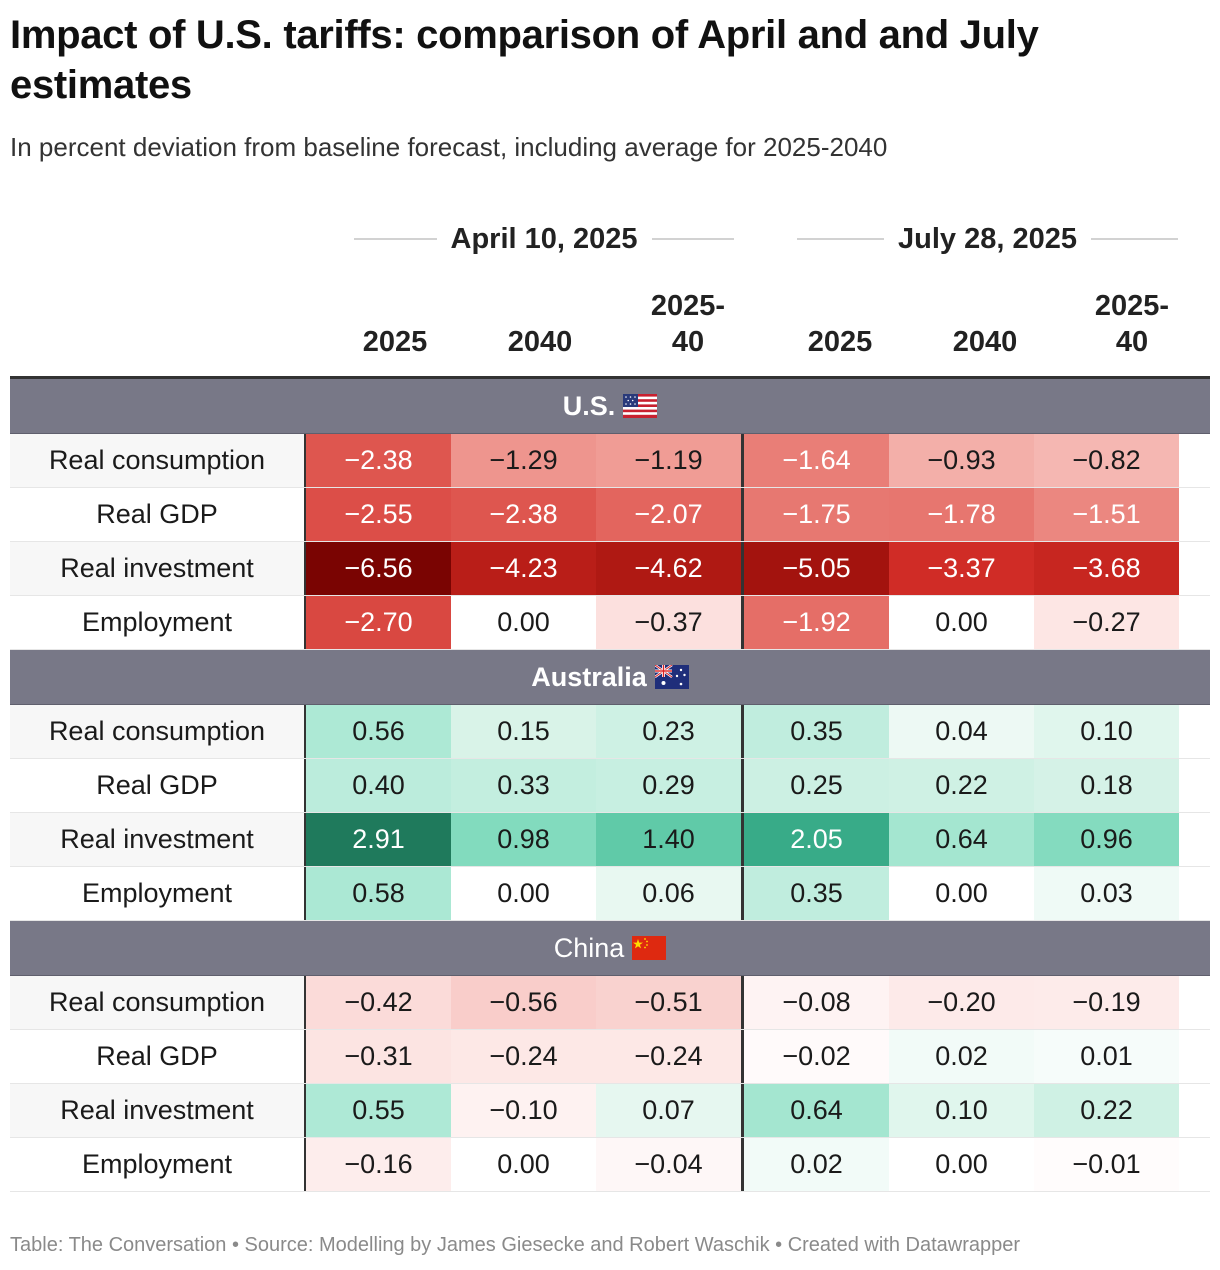 The height and width of the screenshot is (1270, 1220). I want to click on table-cell: −0.82, so click(1106, 460).